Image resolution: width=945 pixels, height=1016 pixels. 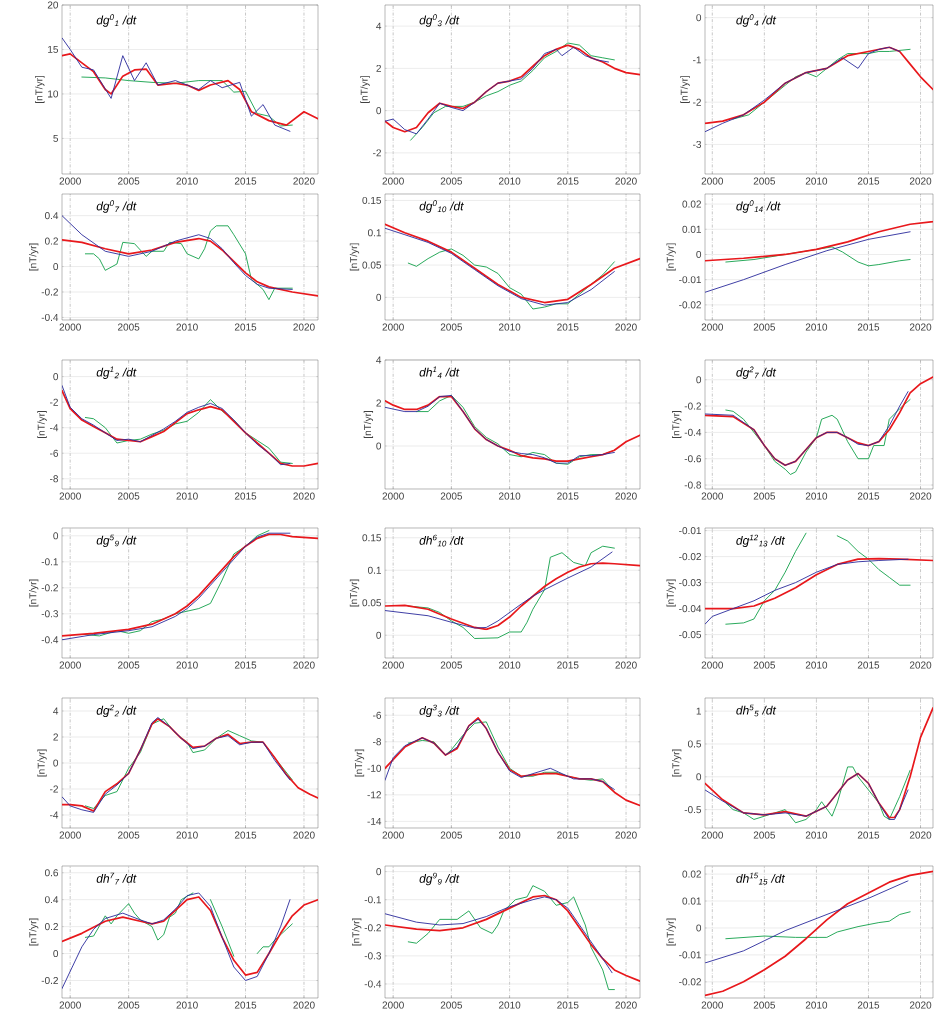 I want to click on y-tick-label: 1, so click(x=698, y=711).